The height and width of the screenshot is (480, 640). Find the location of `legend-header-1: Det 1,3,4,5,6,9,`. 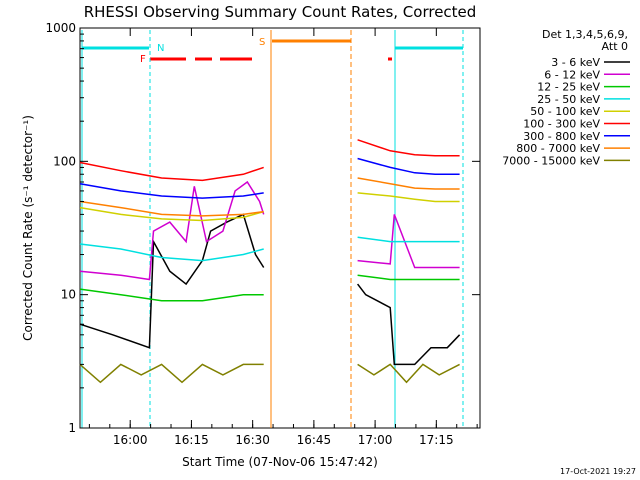

legend-header-1: Det 1,3,4,5,6,9, is located at coordinates (585, 34).